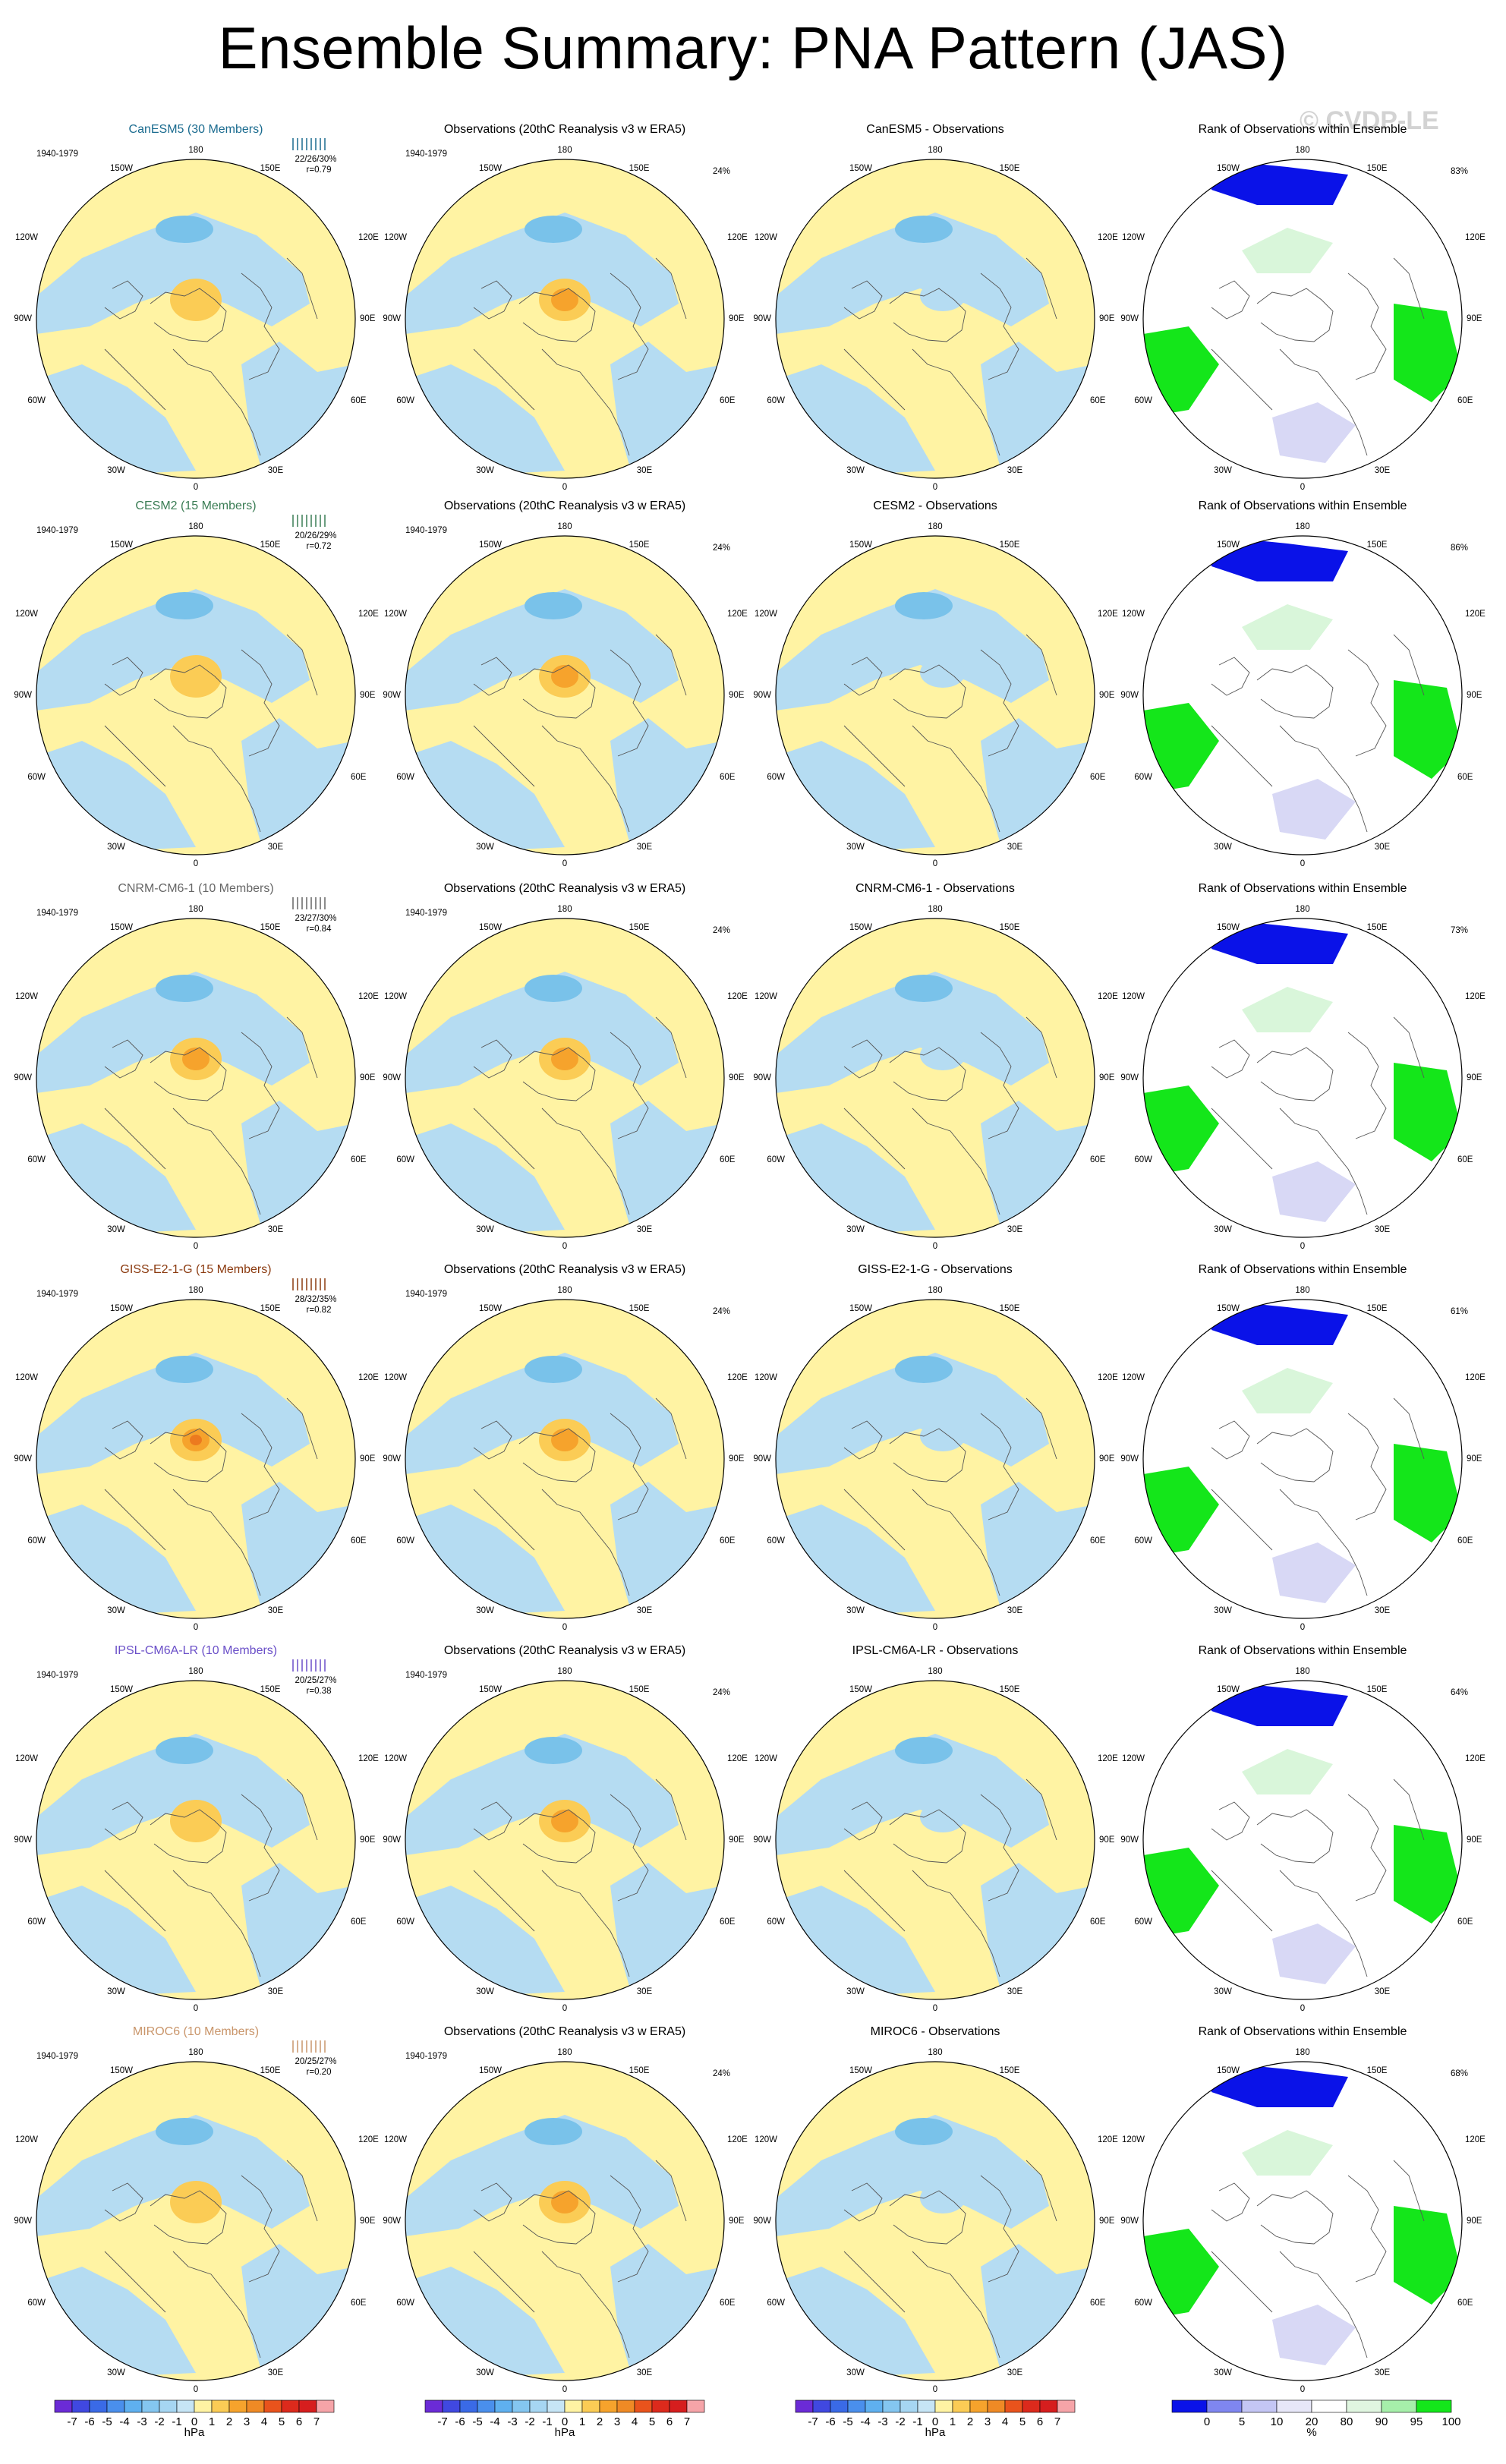 Image resolution: width=1506 pixels, height=2464 pixels. Describe the element at coordinates (1311, 2406) in the screenshot. I see `colorbar-rank` at that location.